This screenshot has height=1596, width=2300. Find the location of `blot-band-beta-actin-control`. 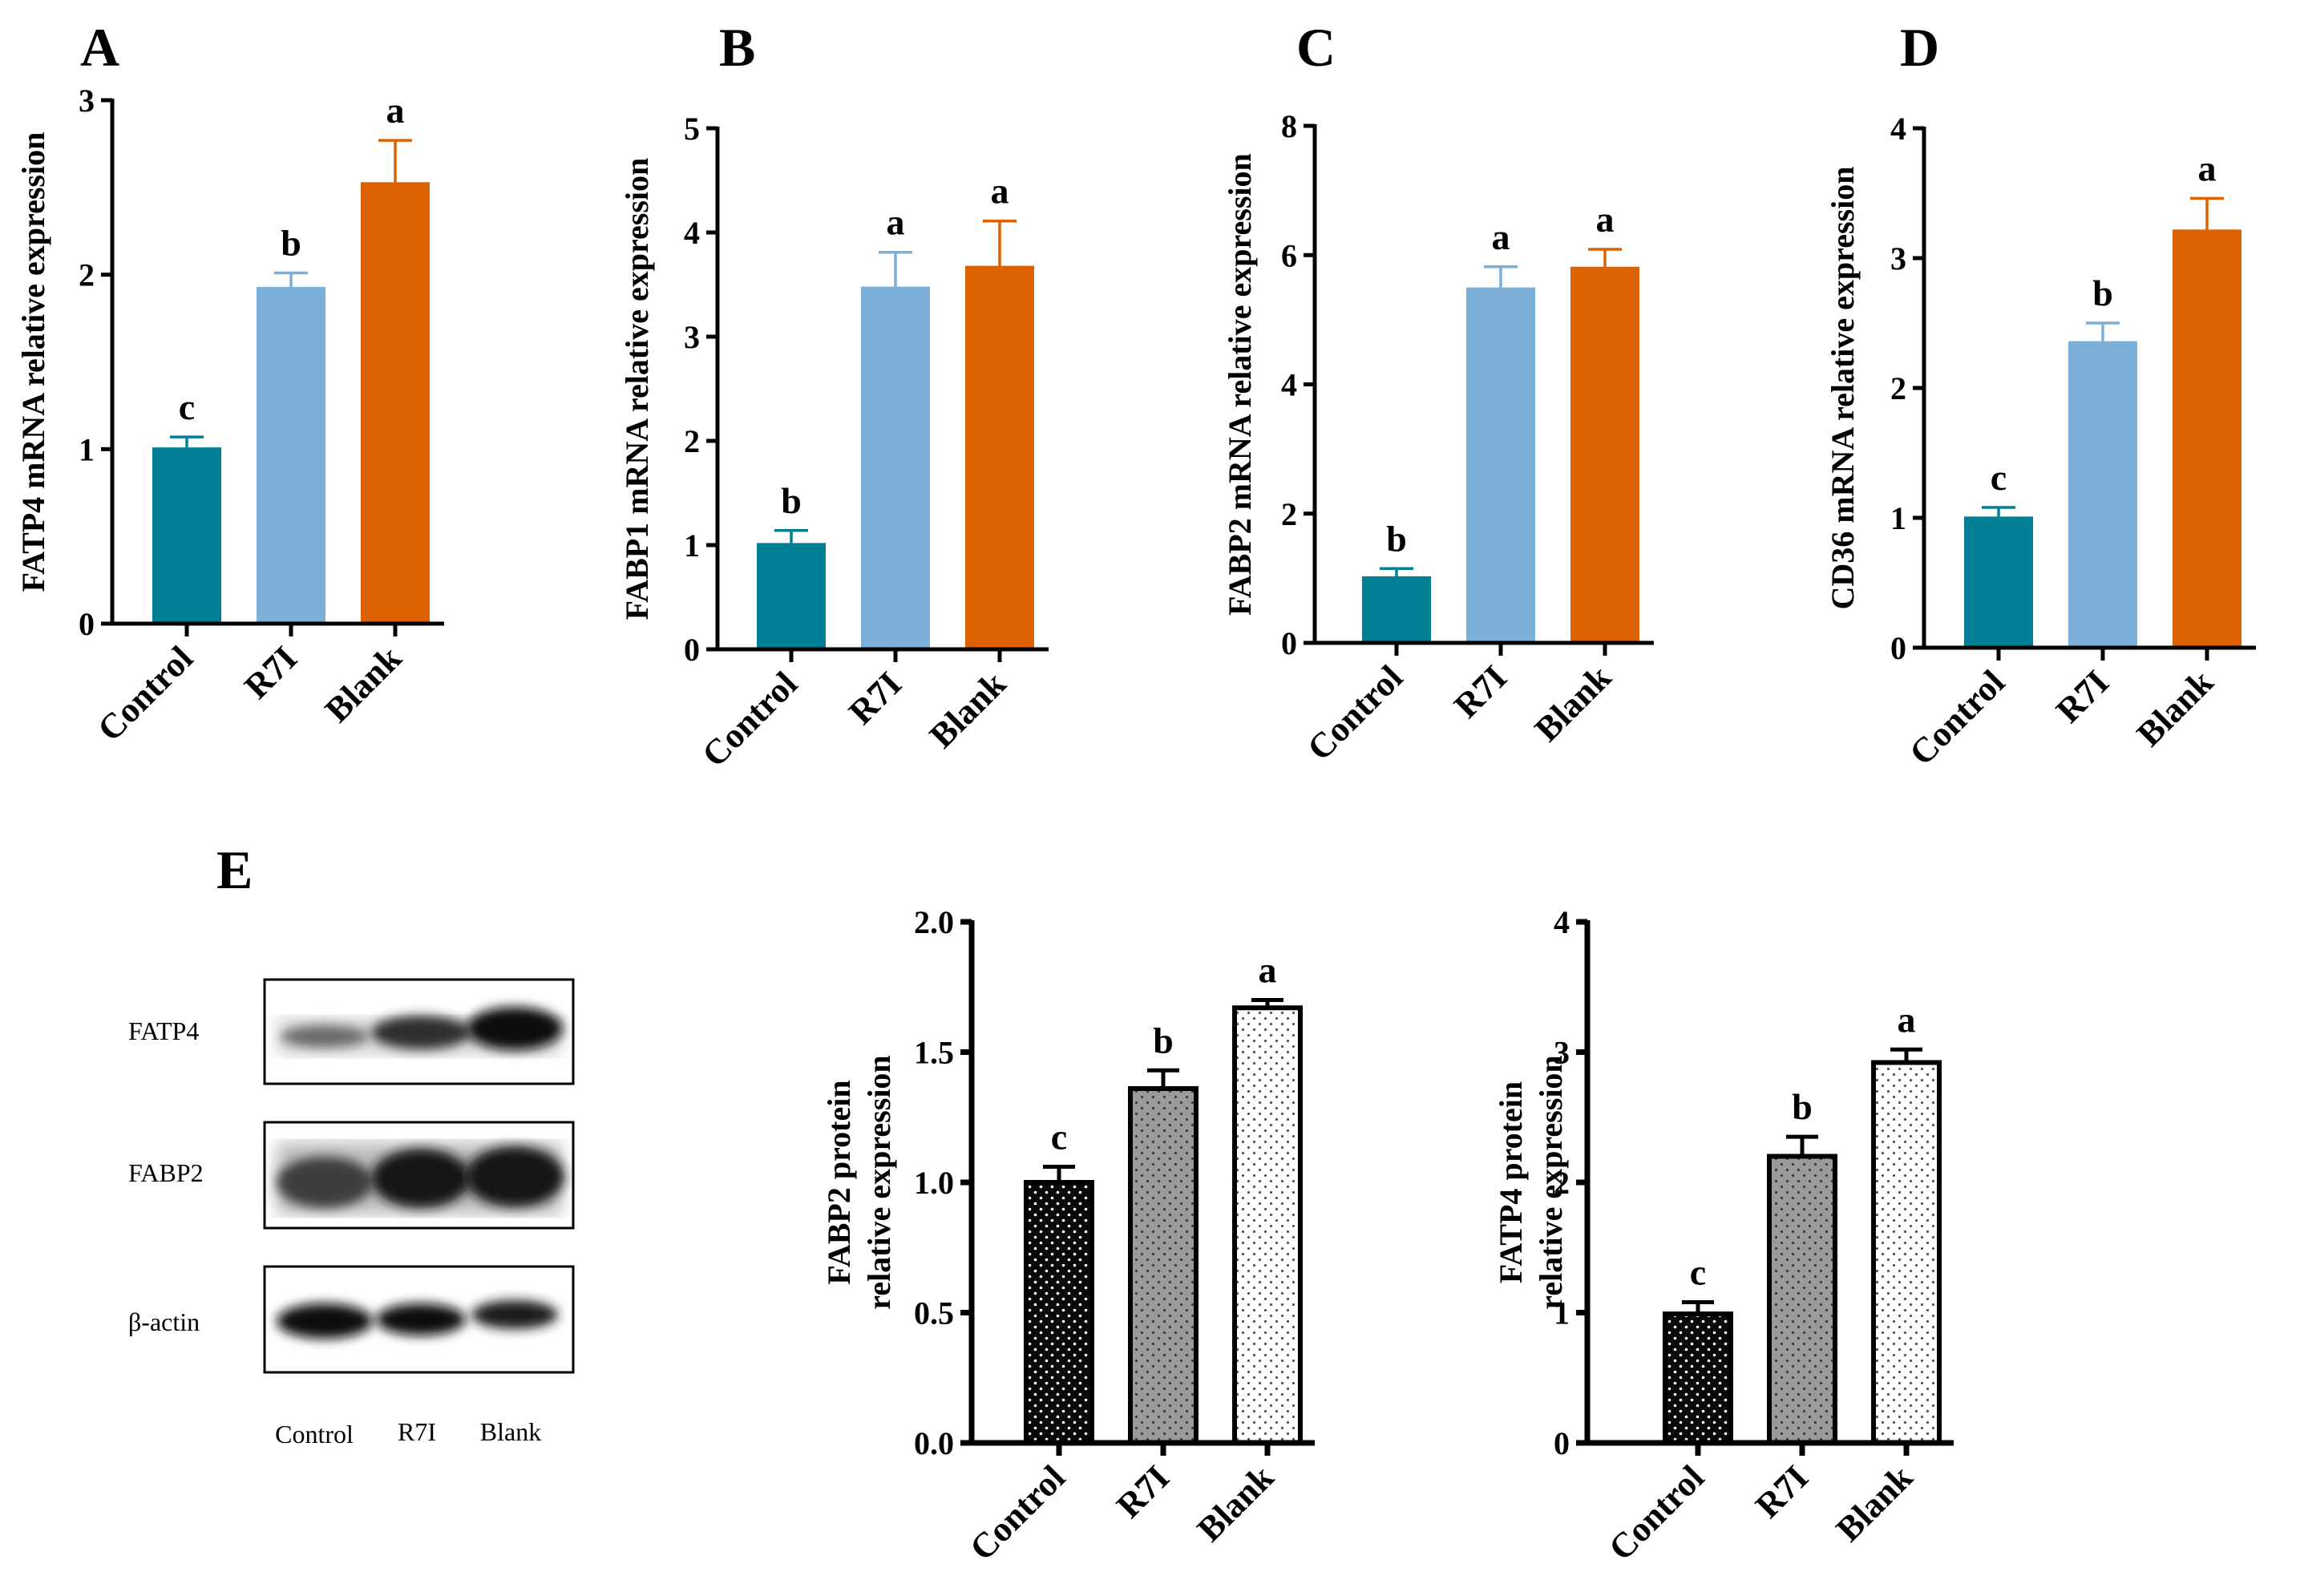

blot-band-beta-actin-control is located at coordinates (325, 1321).